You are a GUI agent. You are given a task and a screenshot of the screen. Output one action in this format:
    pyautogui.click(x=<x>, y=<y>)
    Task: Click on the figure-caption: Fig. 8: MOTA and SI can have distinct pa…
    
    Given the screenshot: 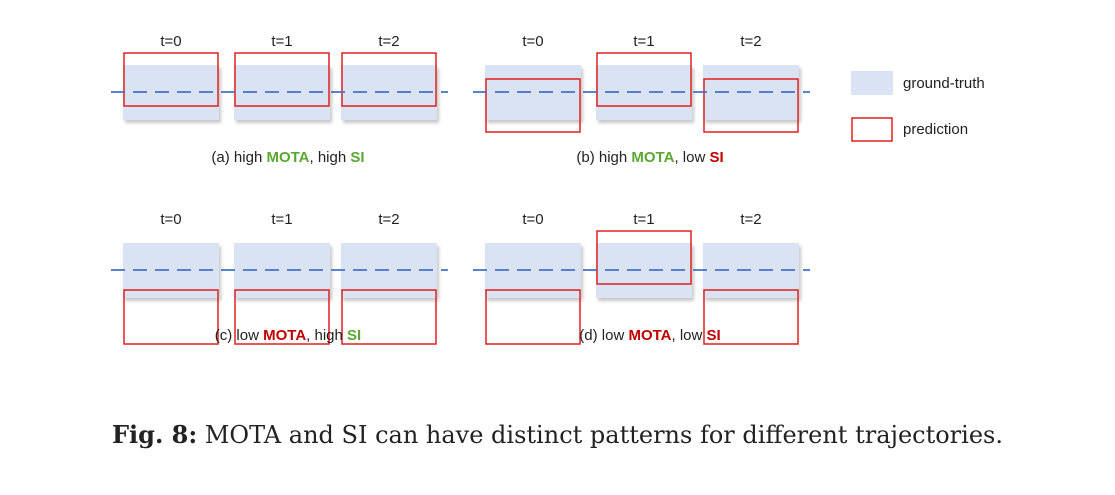 What is the action you would take?
    pyautogui.click(x=557, y=434)
    